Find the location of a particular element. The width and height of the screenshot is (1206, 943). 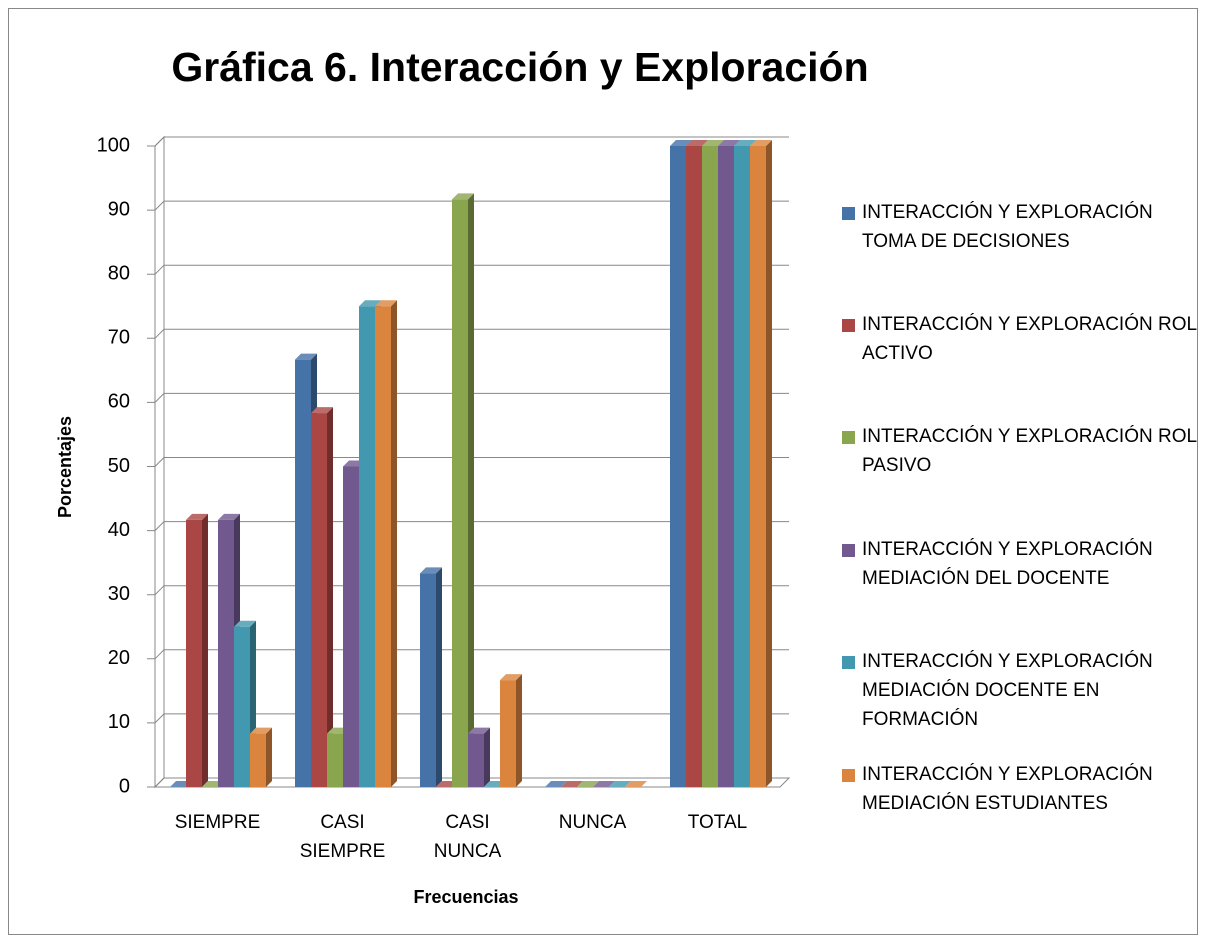

y-tick-label: 0 is located at coordinates (124, 786).